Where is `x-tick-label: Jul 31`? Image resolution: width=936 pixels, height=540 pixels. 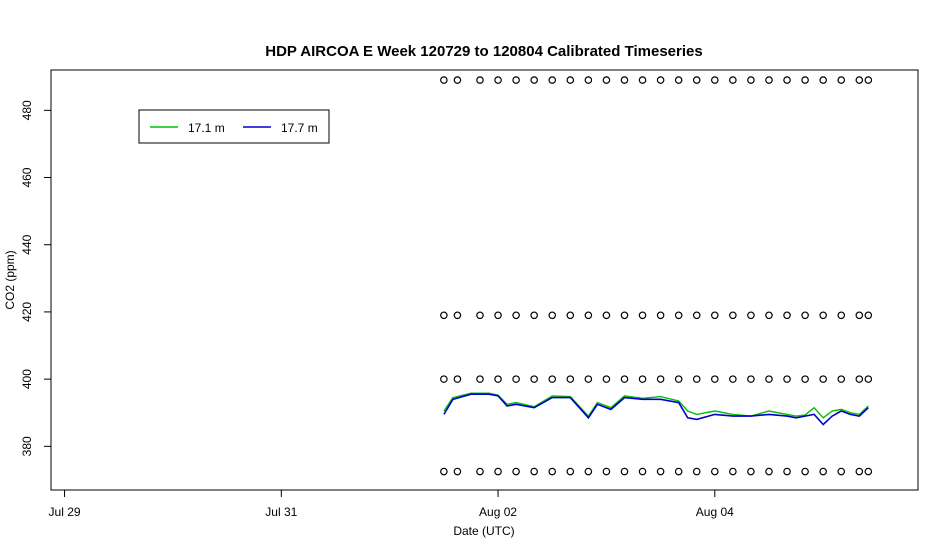
x-tick-label: Jul 31 is located at coordinates (281, 512).